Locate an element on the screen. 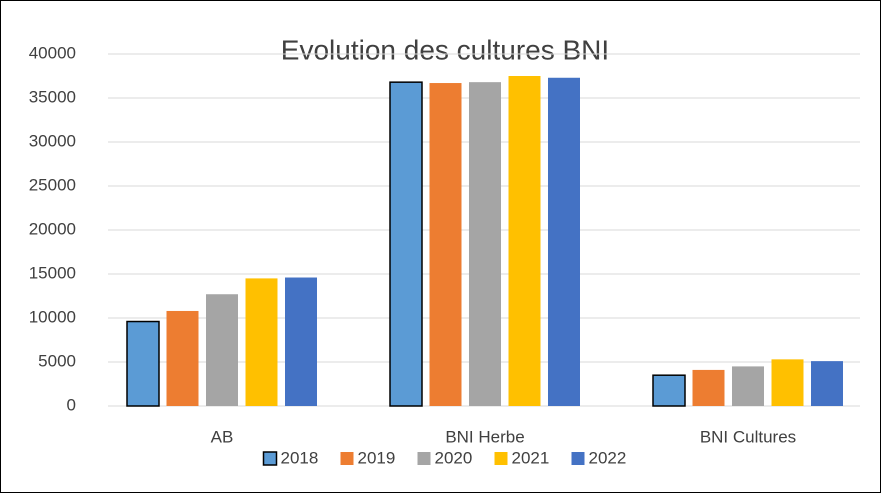 The width and height of the screenshot is (882, 494). y-tick-label: 35000 is located at coordinates (52, 96).